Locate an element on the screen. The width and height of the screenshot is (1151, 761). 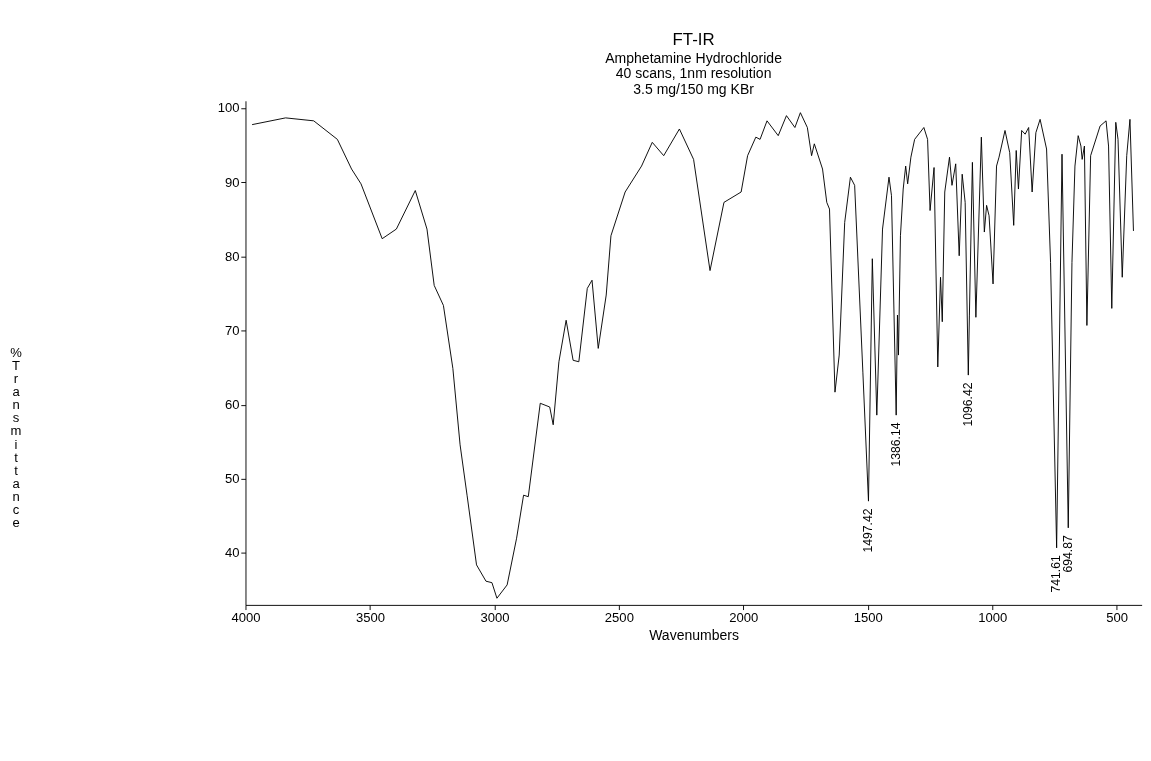
x-tick-label: 1000 is located at coordinates (993, 618).